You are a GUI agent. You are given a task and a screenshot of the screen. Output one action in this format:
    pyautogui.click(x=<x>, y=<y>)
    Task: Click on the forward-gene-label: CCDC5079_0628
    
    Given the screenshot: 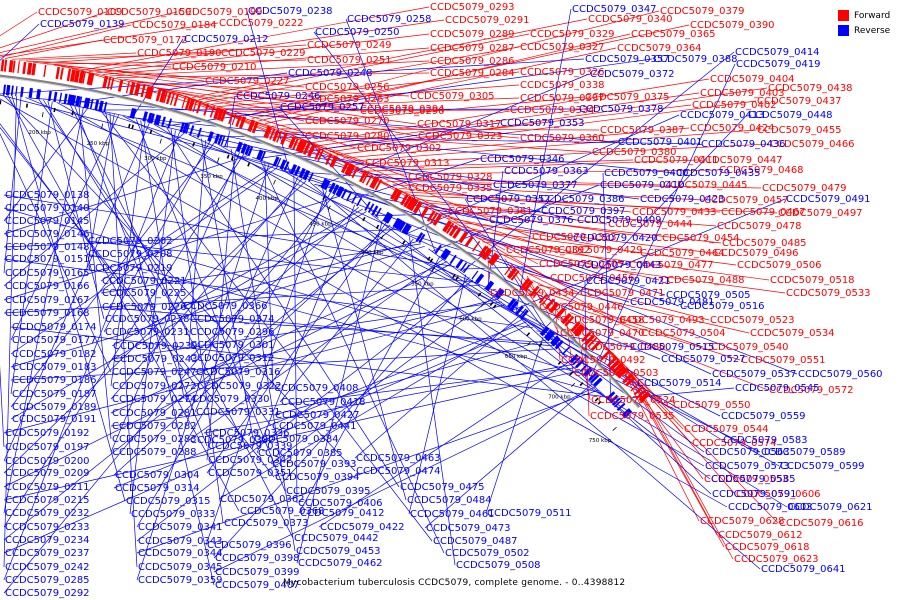 What is the action you would take?
    pyautogui.click(x=742, y=521)
    